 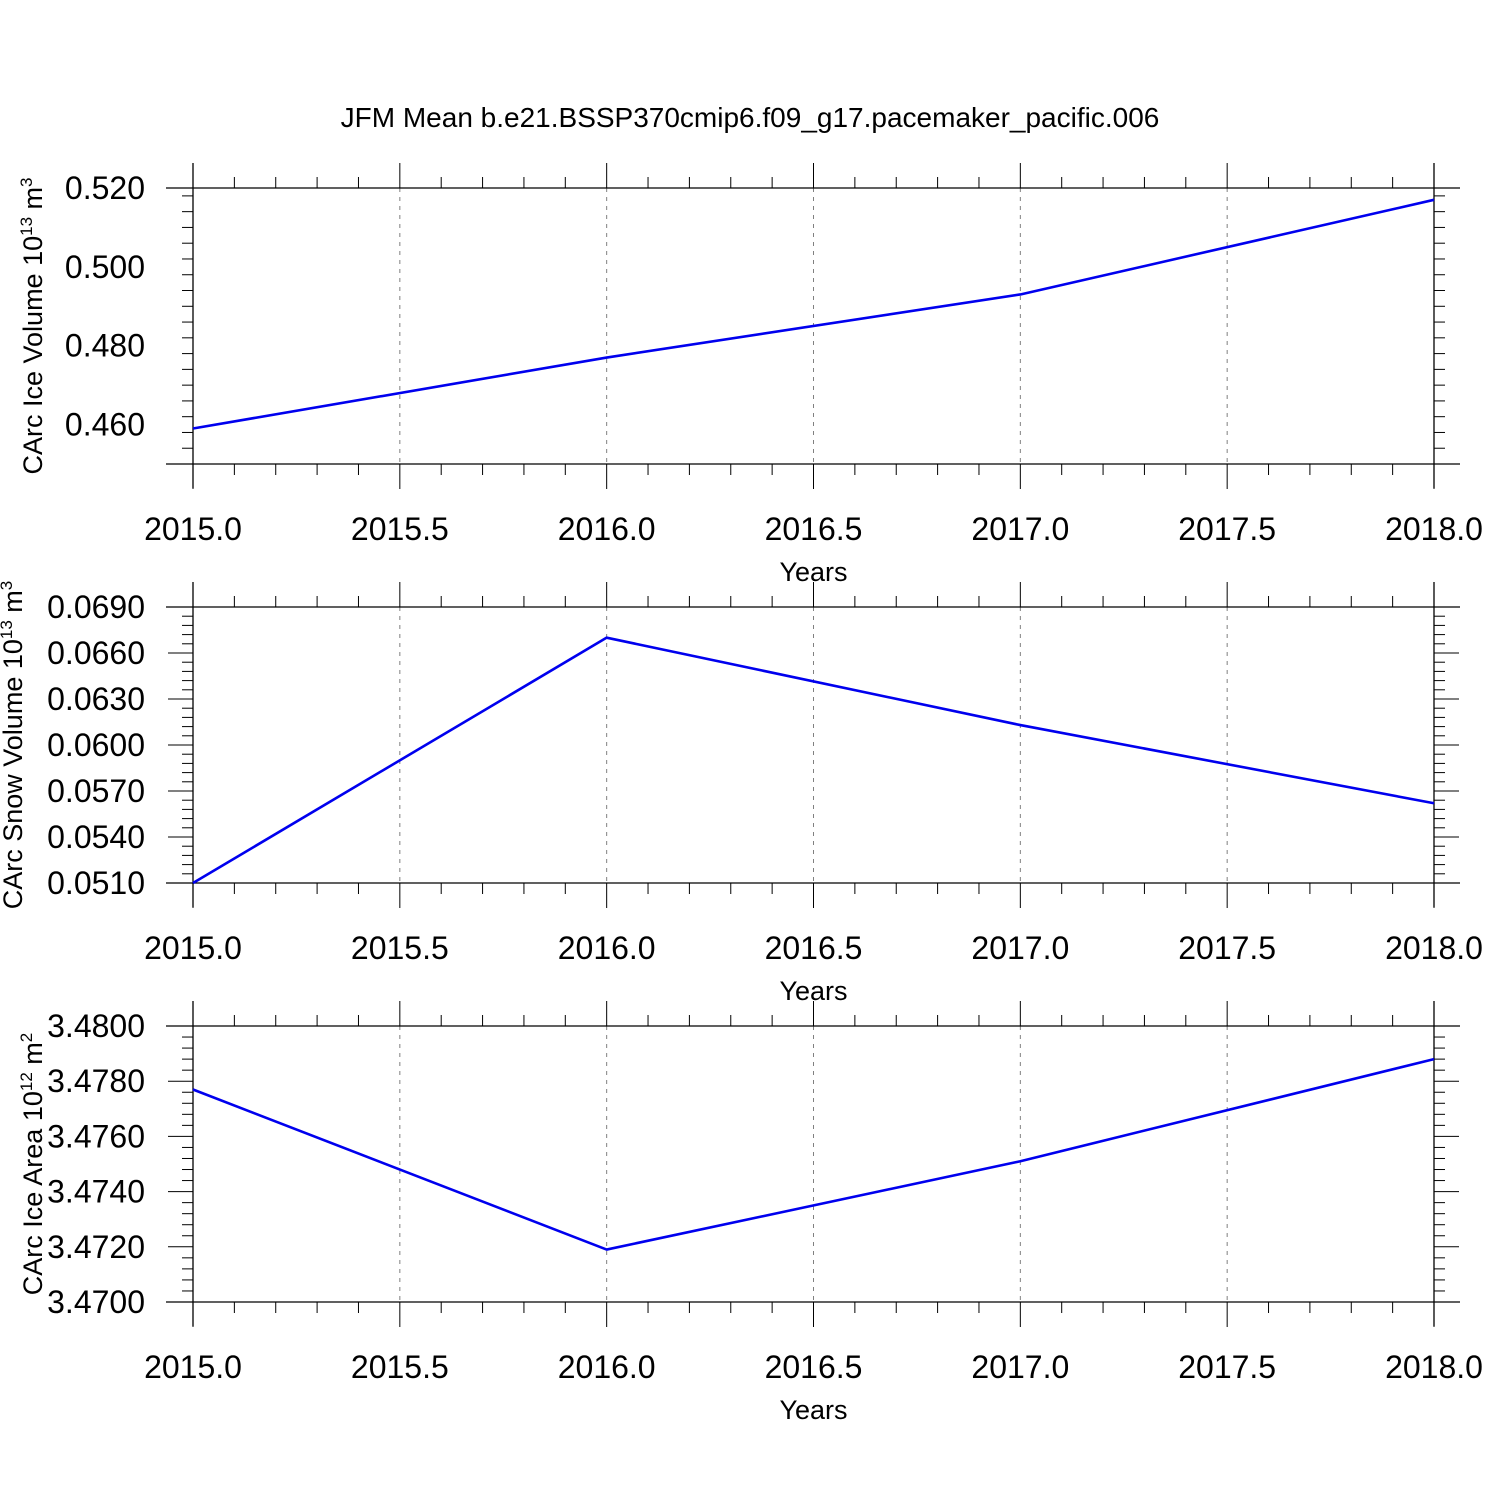 What do you see at coordinates (105, 346) in the screenshot?
I see `y-tick-label: 0.480` at bounding box center [105, 346].